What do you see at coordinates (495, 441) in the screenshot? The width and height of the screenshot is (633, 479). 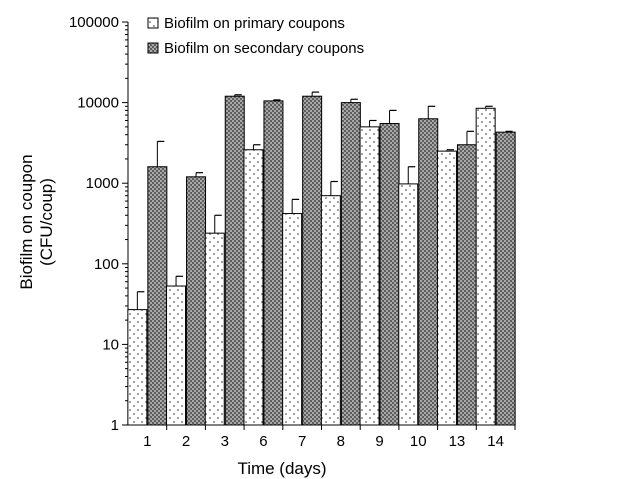 I see `x-tick-label: 14` at bounding box center [495, 441].